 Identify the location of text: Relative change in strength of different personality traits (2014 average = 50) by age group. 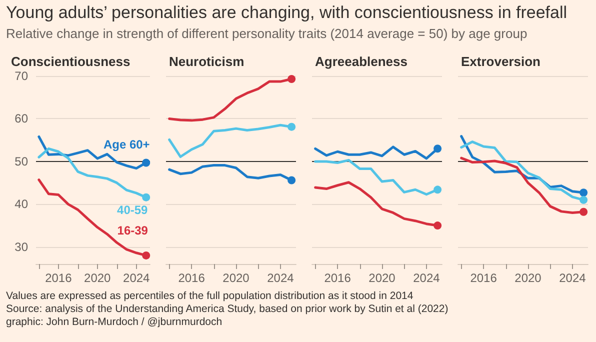
(267, 34).